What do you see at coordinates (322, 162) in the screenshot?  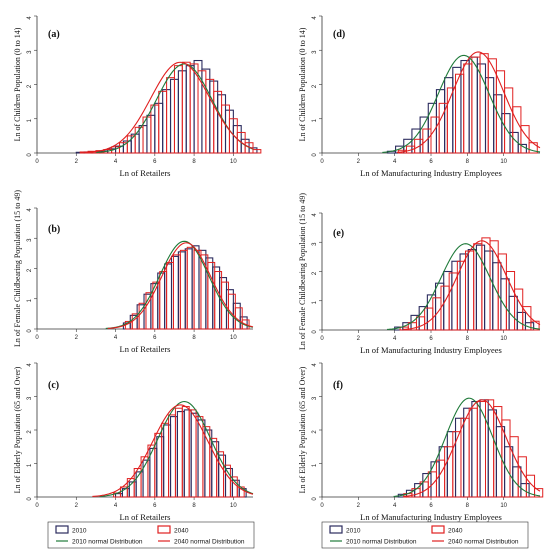 I see `panel-d-x-tick-label: 0` at bounding box center [322, 162].